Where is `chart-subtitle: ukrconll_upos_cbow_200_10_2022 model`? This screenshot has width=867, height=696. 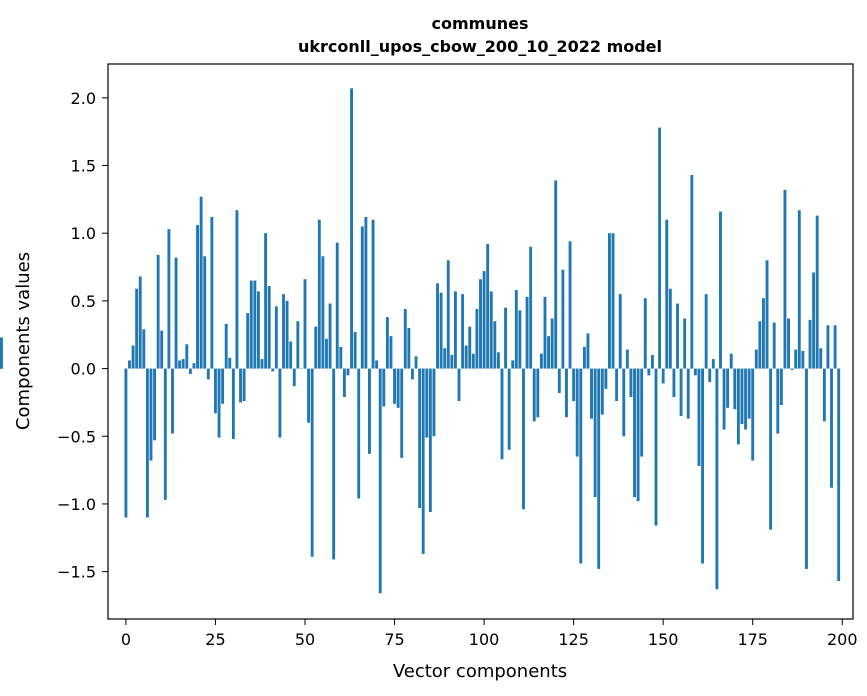
chart-subtitle: ukrconll_upos_cbow_200_10_2022 model is located at coordinates (480, 46).